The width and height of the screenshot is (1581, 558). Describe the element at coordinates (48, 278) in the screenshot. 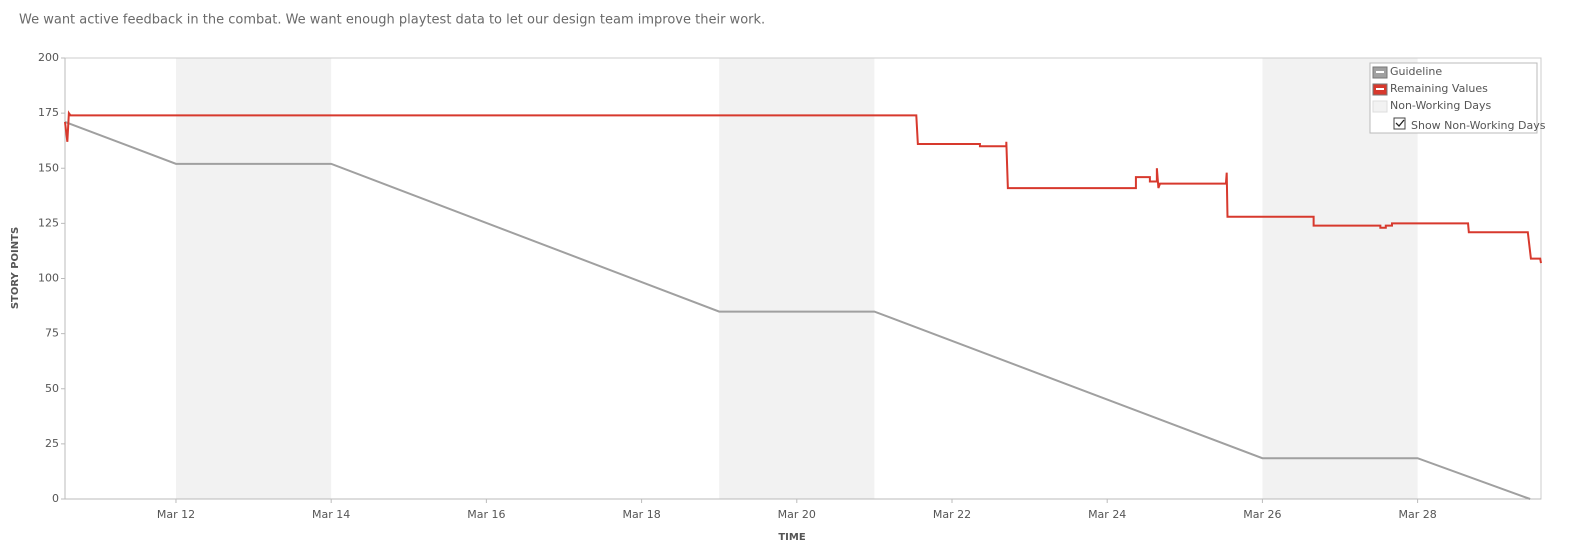

I see `y-tick-label: 100` at that location.